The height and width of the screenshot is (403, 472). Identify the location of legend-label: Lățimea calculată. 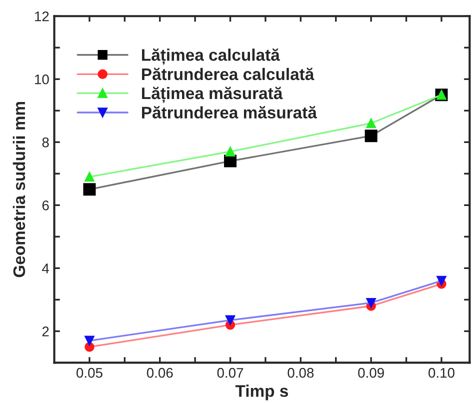
(211, 56).